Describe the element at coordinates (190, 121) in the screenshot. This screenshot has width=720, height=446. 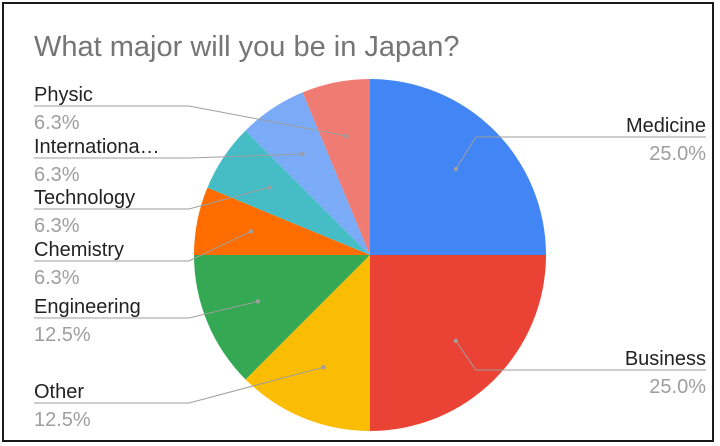
I see `leader-line-physic` at that location.